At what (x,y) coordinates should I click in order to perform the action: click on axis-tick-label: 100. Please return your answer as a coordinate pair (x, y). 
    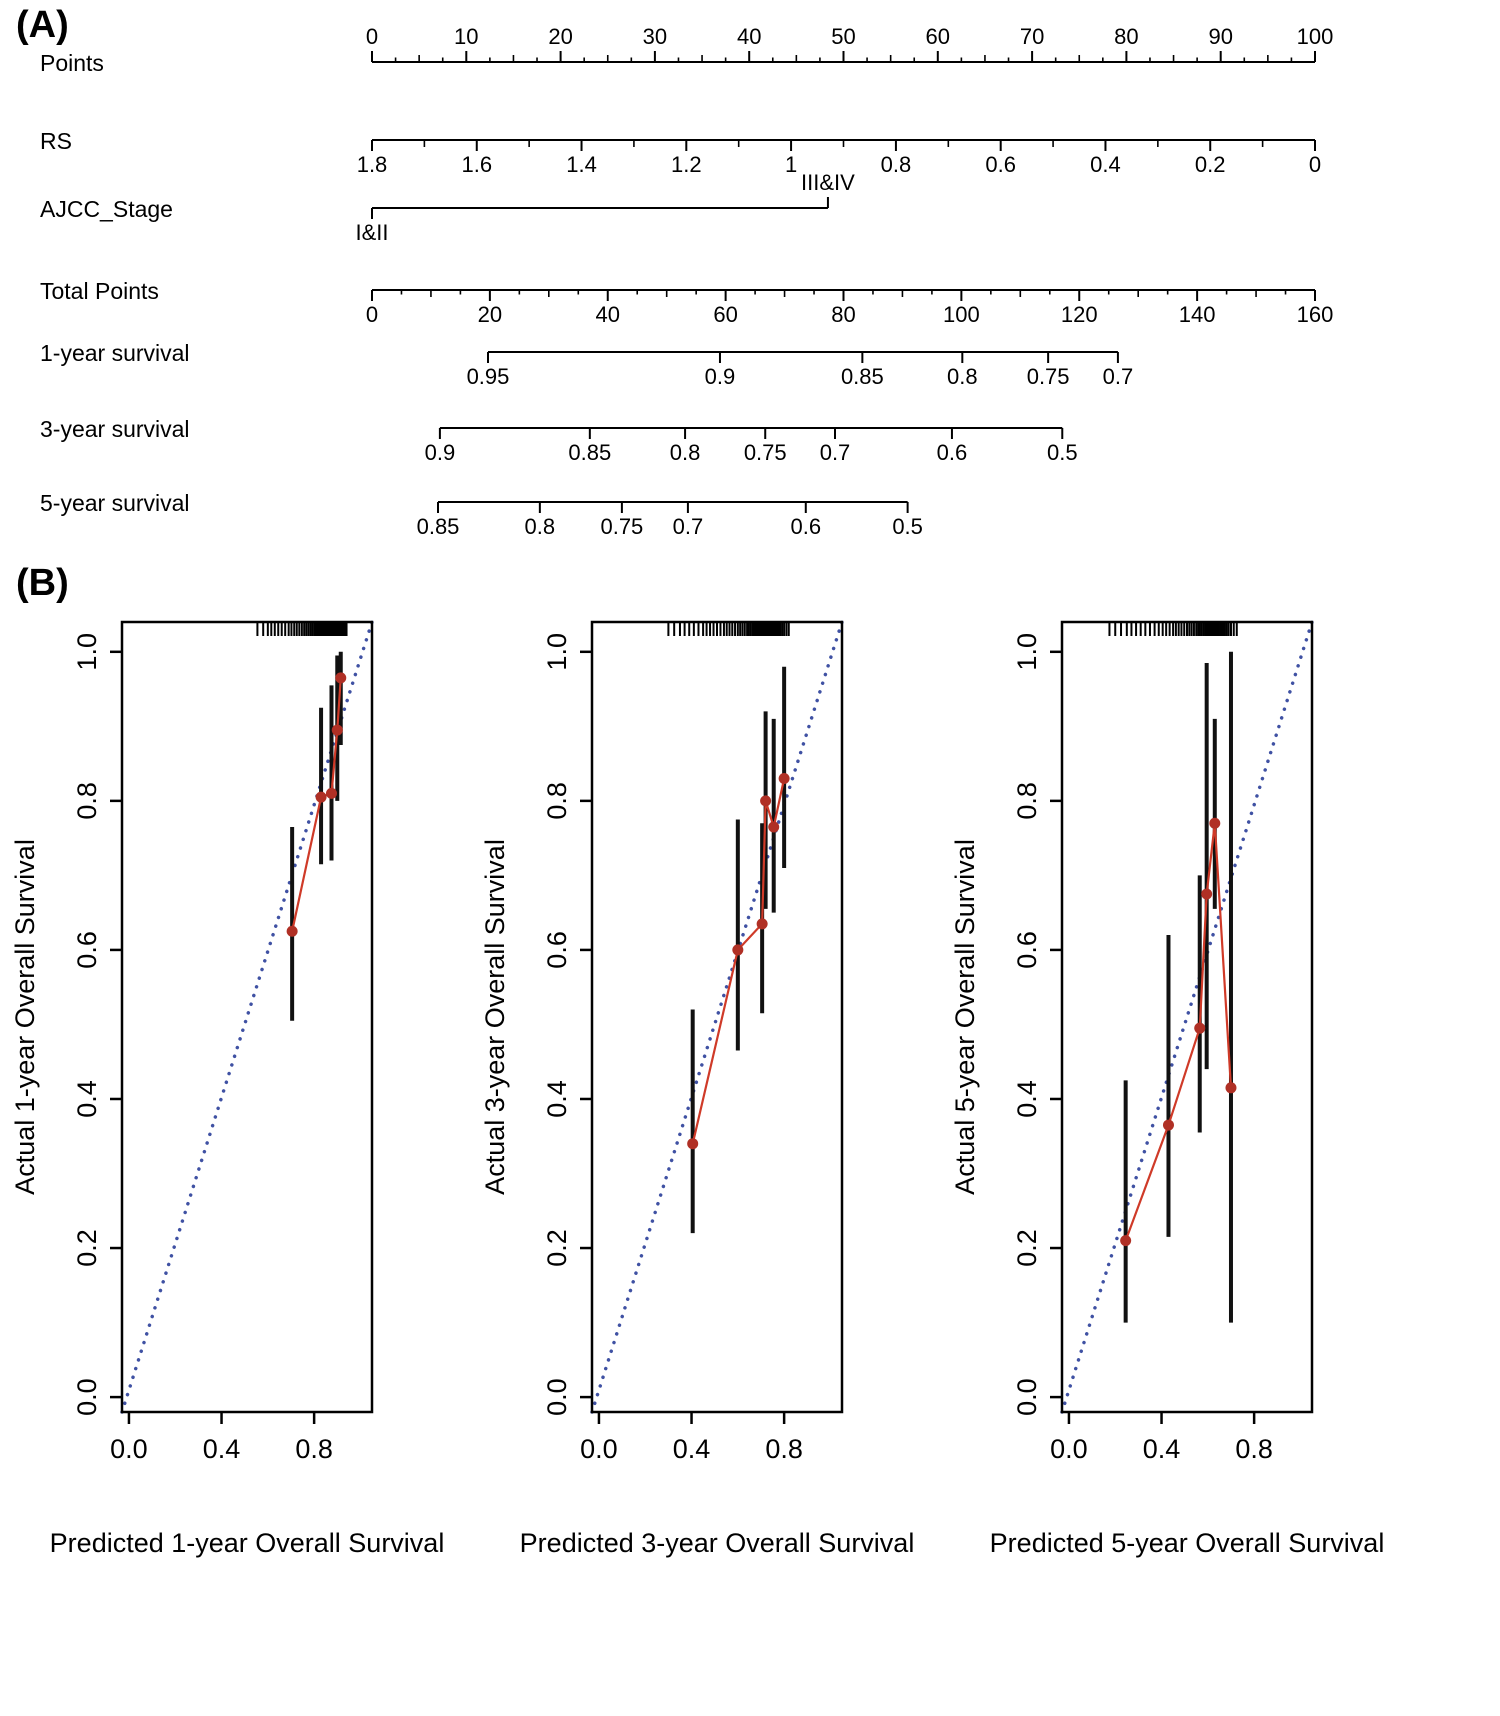
    Looking at the image, I should click on (961, 314).